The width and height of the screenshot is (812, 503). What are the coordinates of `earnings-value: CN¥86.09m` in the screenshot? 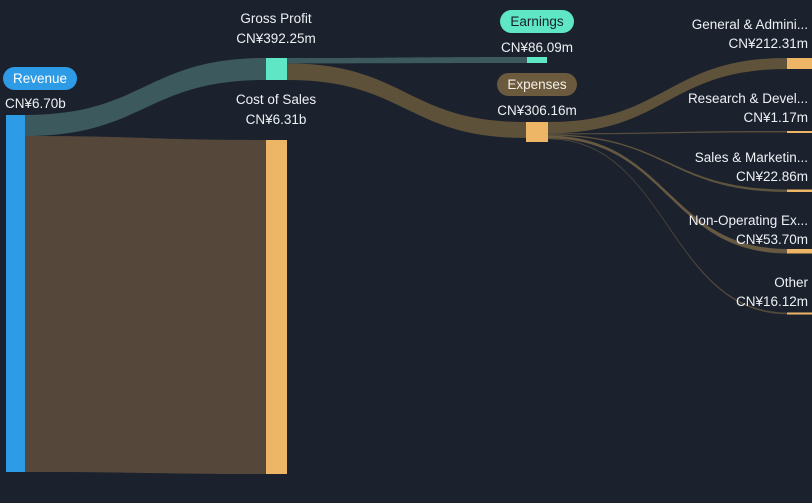 It's located at (537, 47).